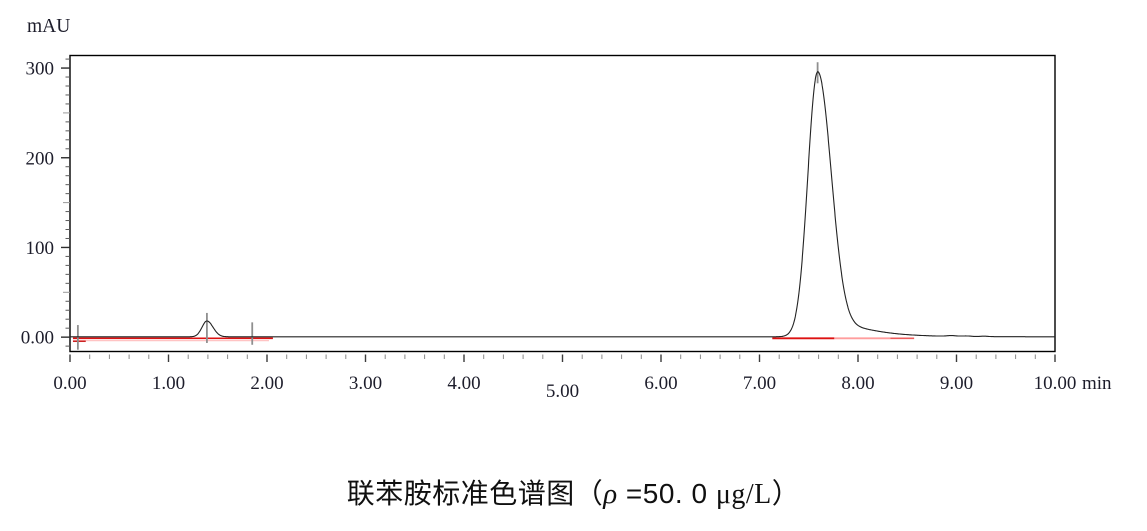 This screenshot has width=1147, height=531. Describe the element at coordinates (610, 494) in the screenshot. I see `rho-symbol: ρ` at that location.